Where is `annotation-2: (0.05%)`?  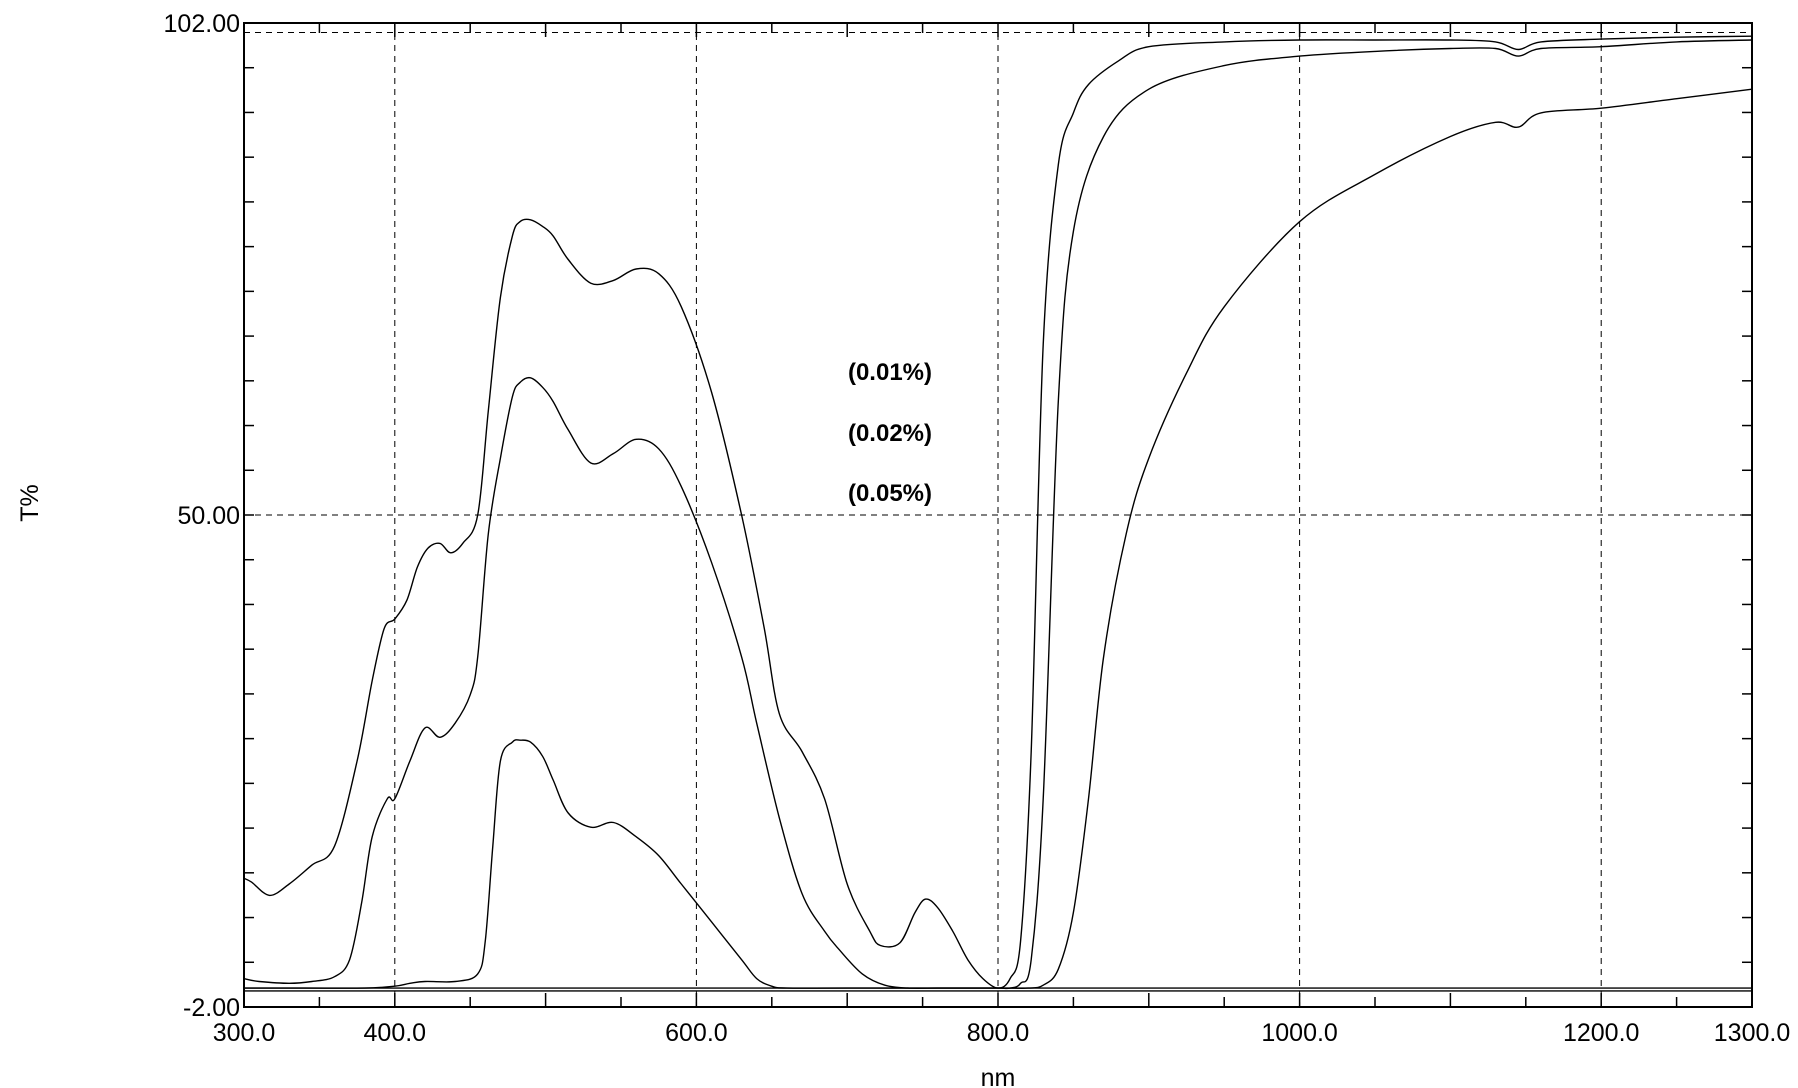 annotation-2: (0.05%) is located at coordinates (890, 493).